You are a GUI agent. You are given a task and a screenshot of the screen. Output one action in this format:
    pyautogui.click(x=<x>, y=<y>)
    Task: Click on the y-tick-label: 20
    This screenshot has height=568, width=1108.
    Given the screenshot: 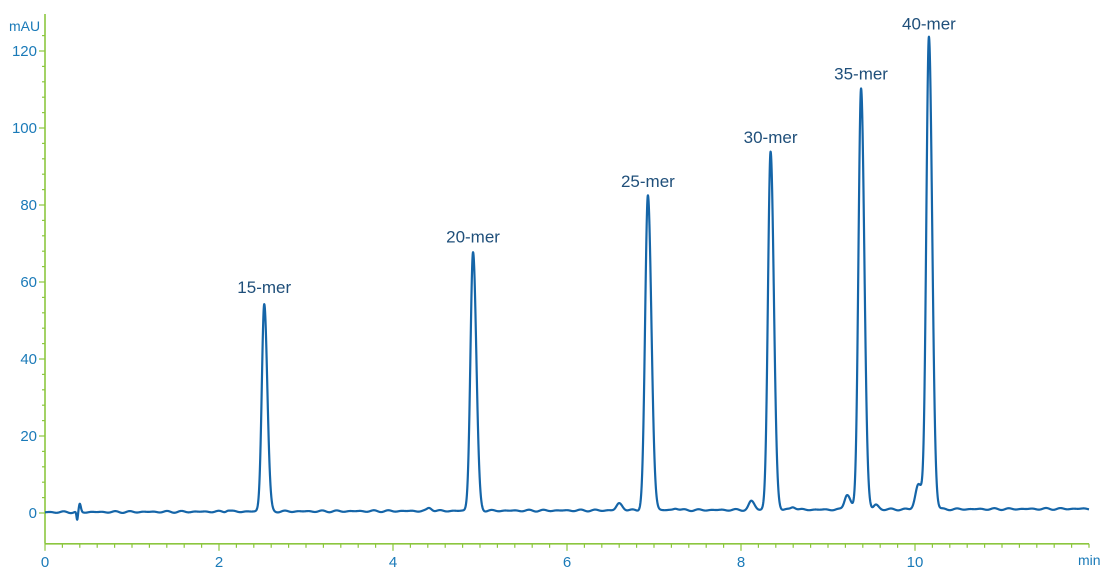 What is the action you would take?
    pyautogui.click(x=28, y=436)
    